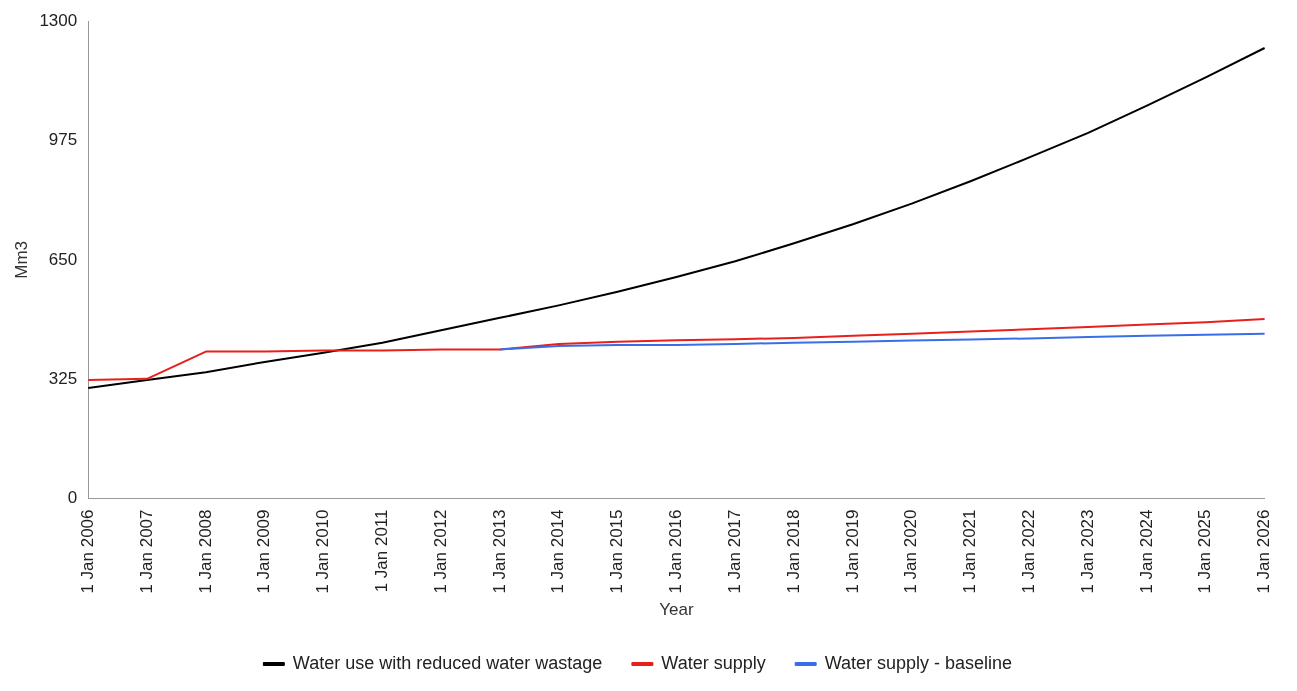 Image resolution: width=1297 pixels, height=691 pixels. What do you see at coordinates (558, 551) in the screenshot?
I see `x-tick-label: 1 Jan 2014` at bounding box center [558, 551].